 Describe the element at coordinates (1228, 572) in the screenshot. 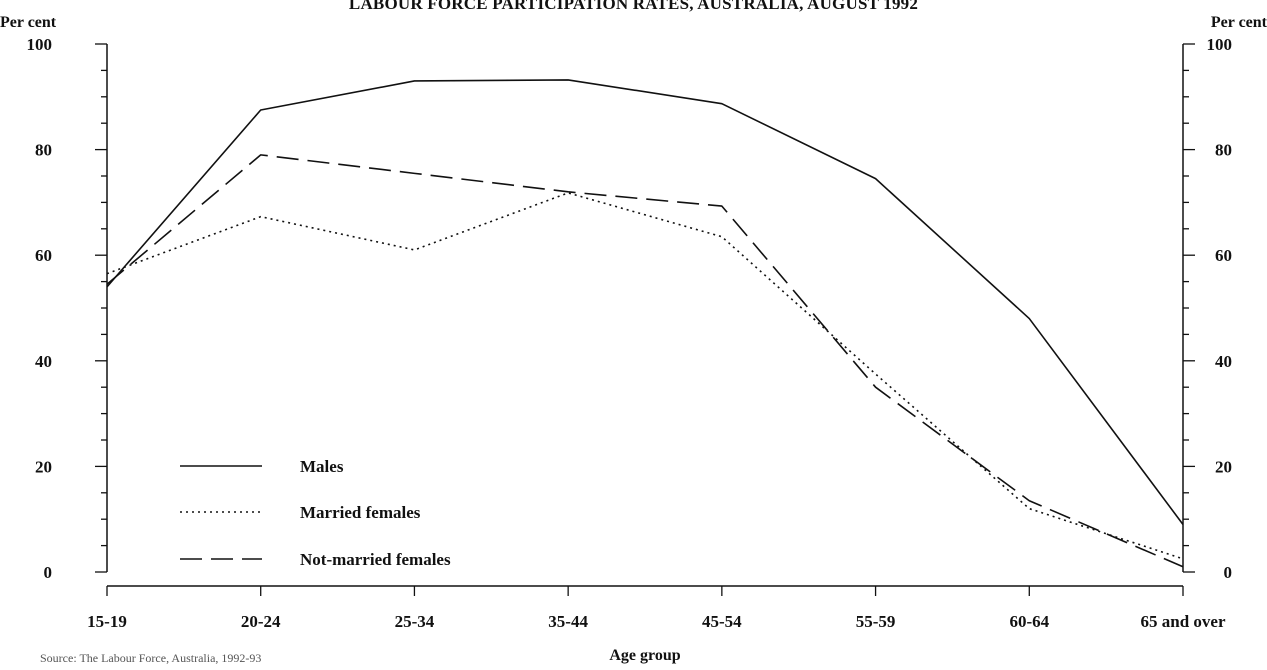

I see `y-tick-label-right: 0` at that location.